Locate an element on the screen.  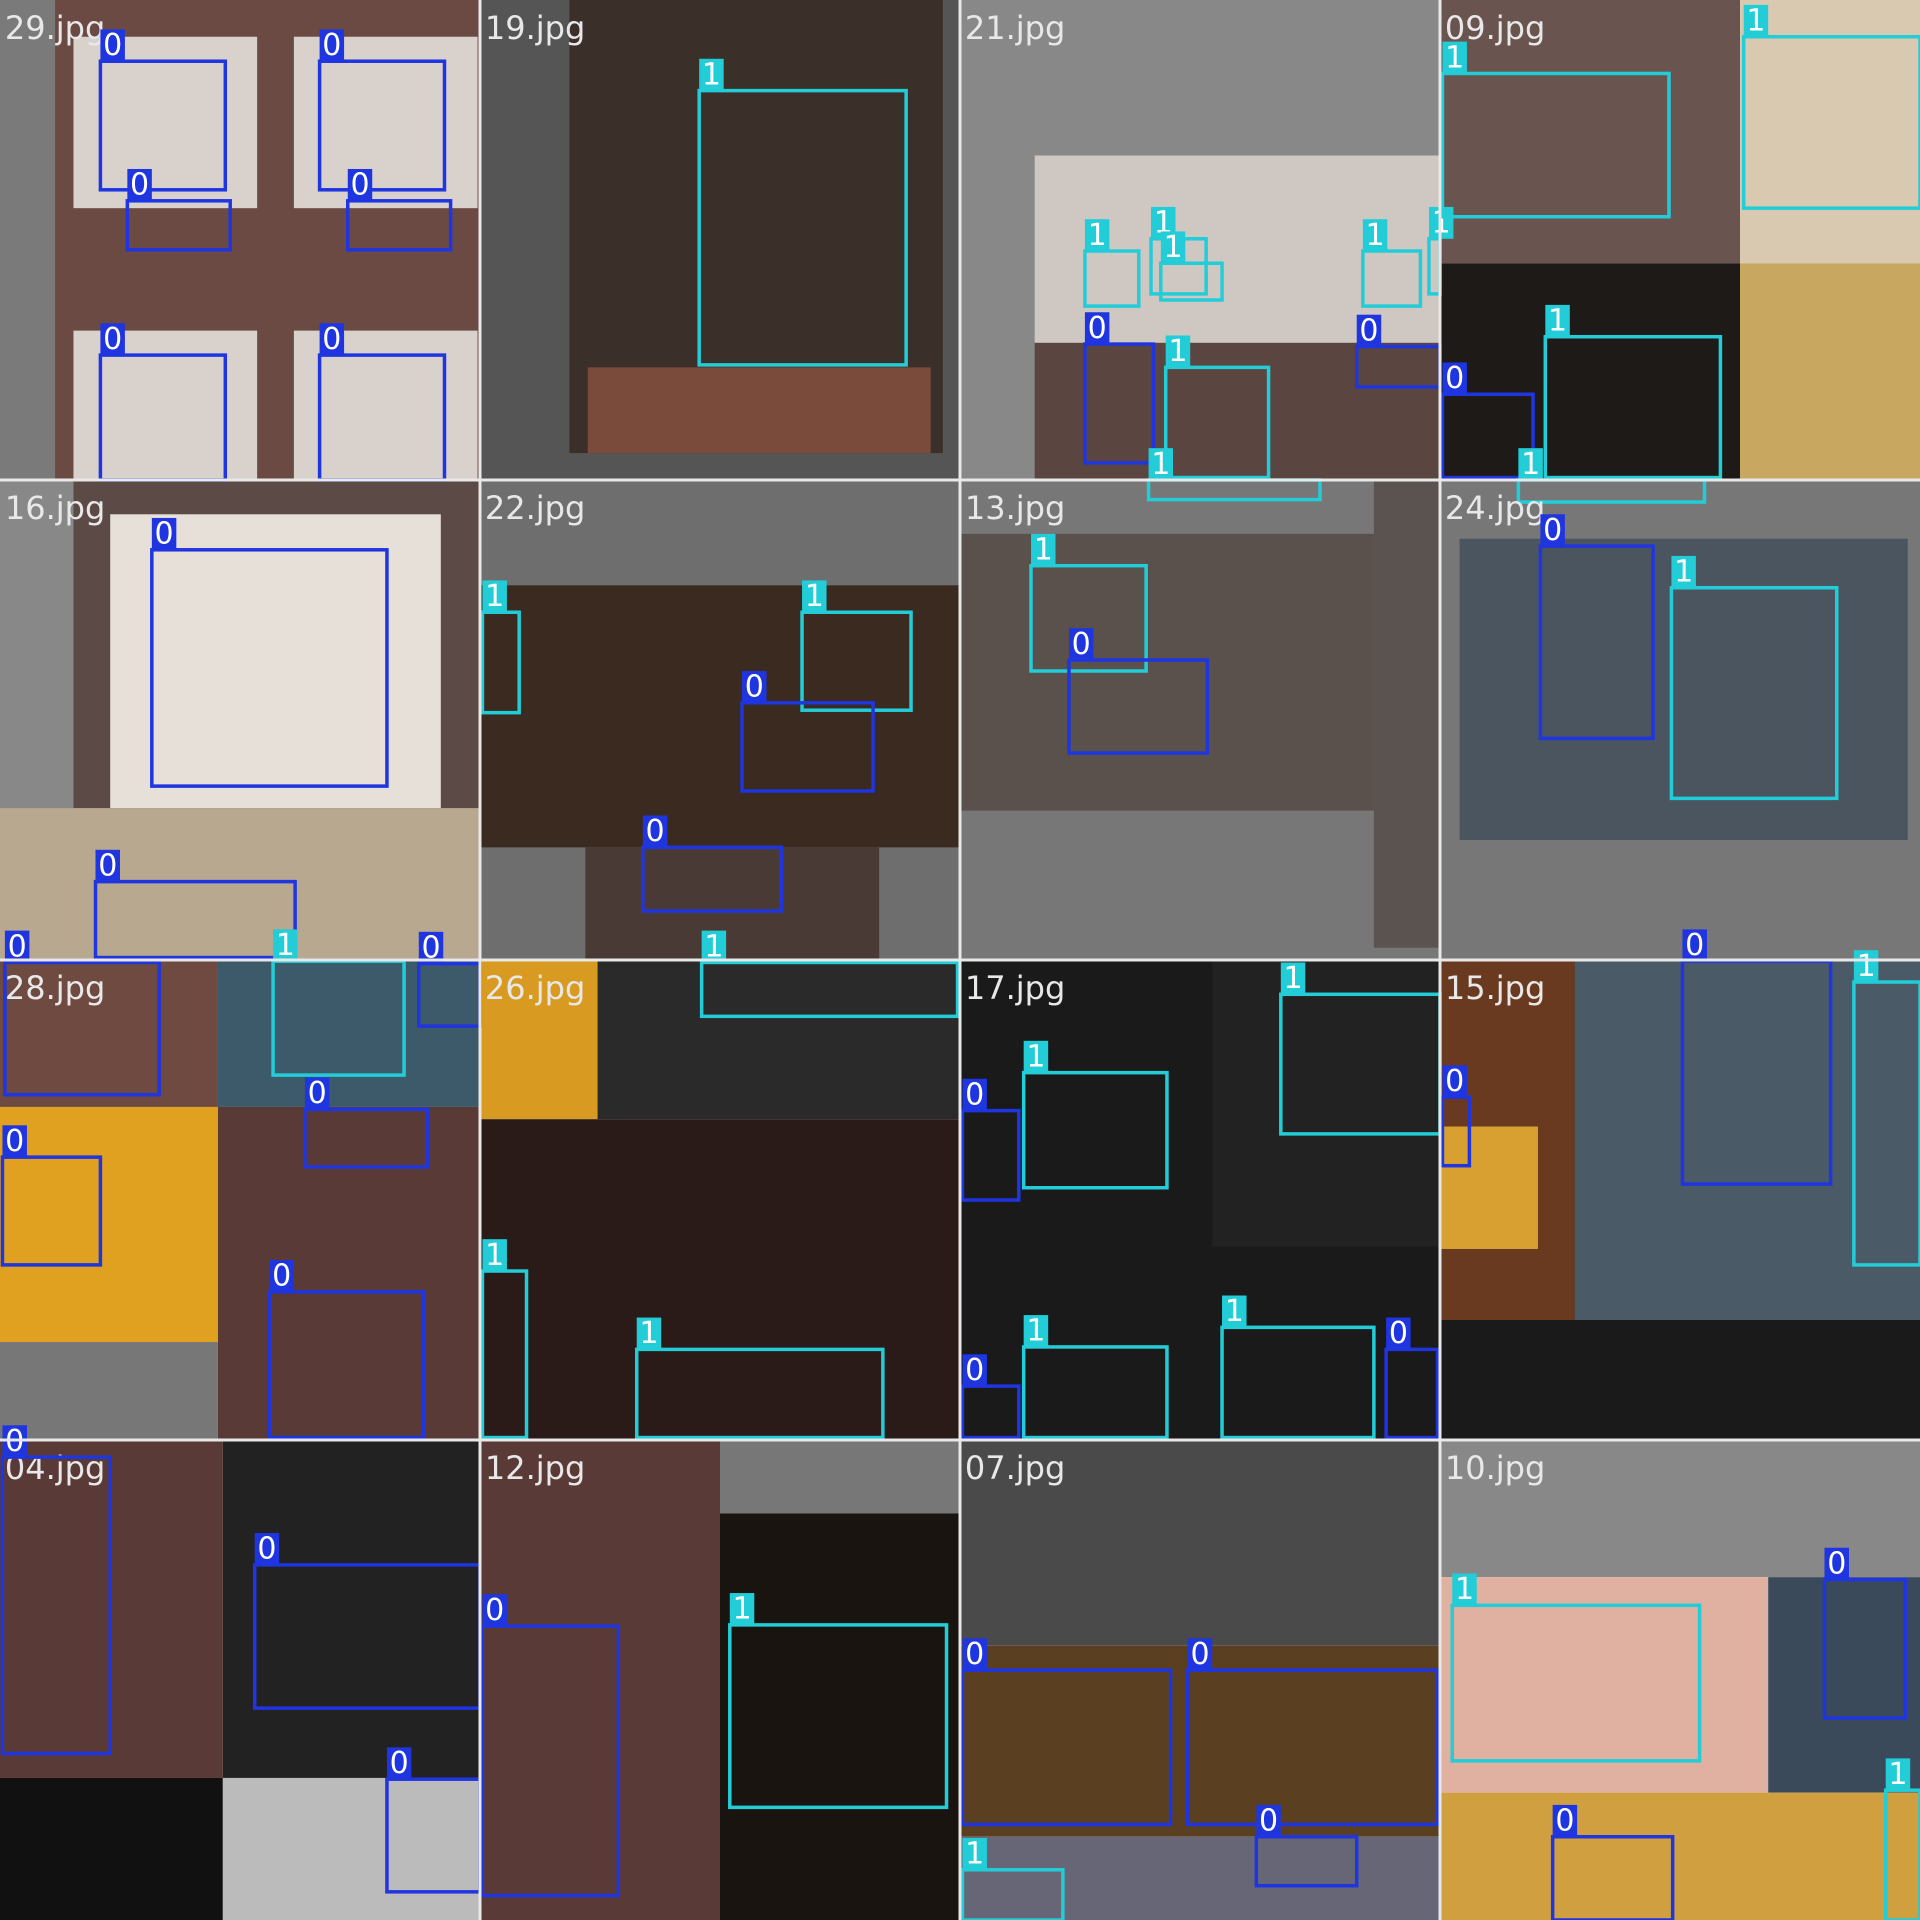
file-name: 17.jpg is located at coordinates (1015, 988).